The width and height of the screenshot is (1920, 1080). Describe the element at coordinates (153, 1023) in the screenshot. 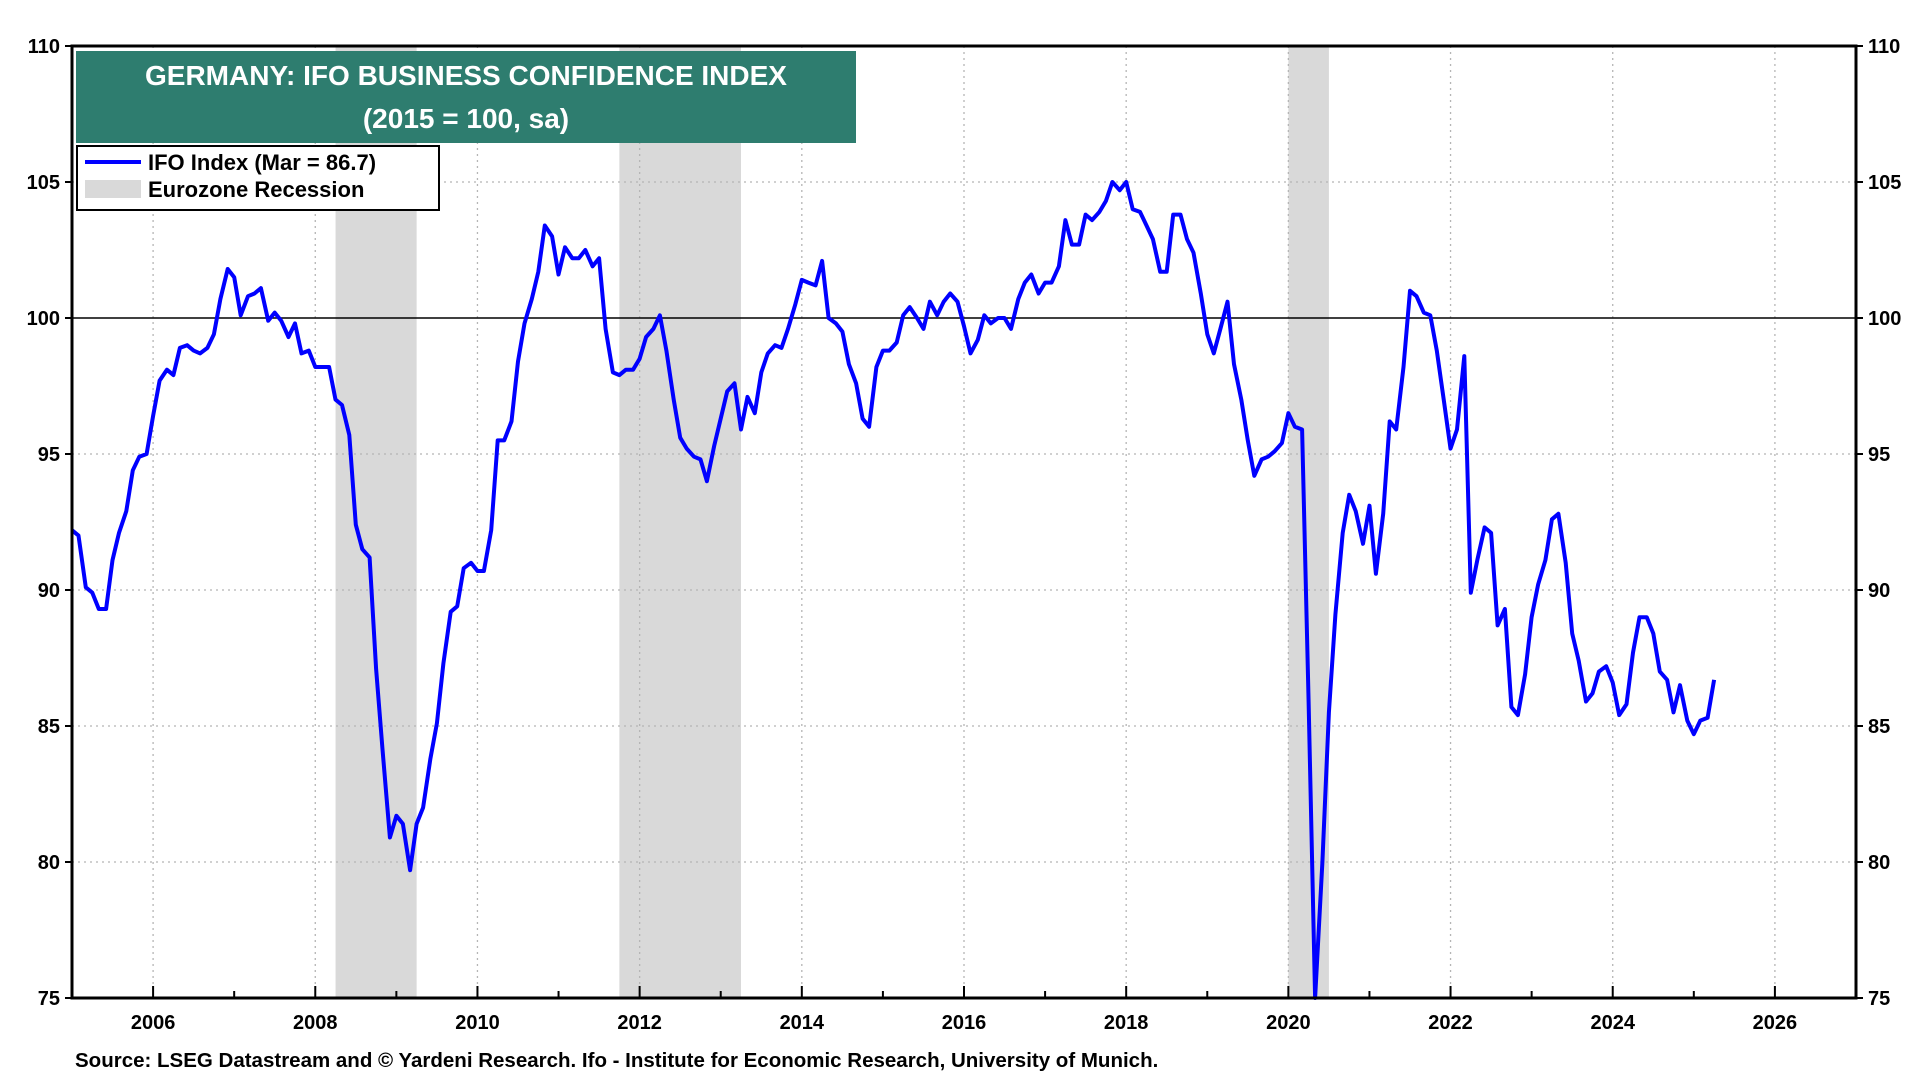

I see `x-tick-label: 2006` at that location.